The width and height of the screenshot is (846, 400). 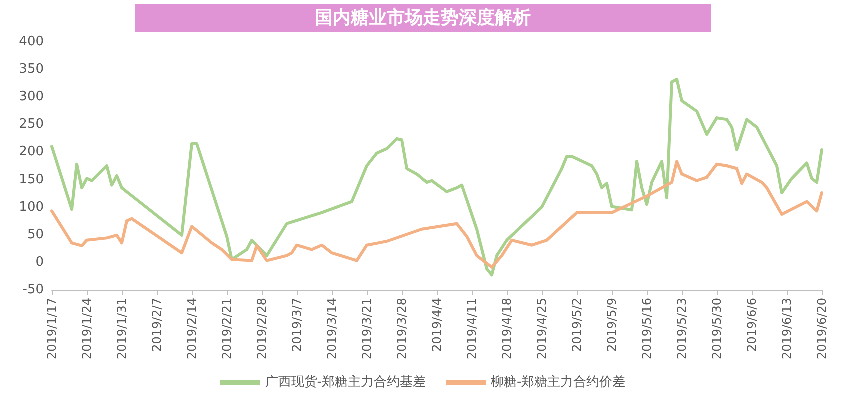 I want to click on x-tick-label: 2019/3/14, so click(x=332, y=329).